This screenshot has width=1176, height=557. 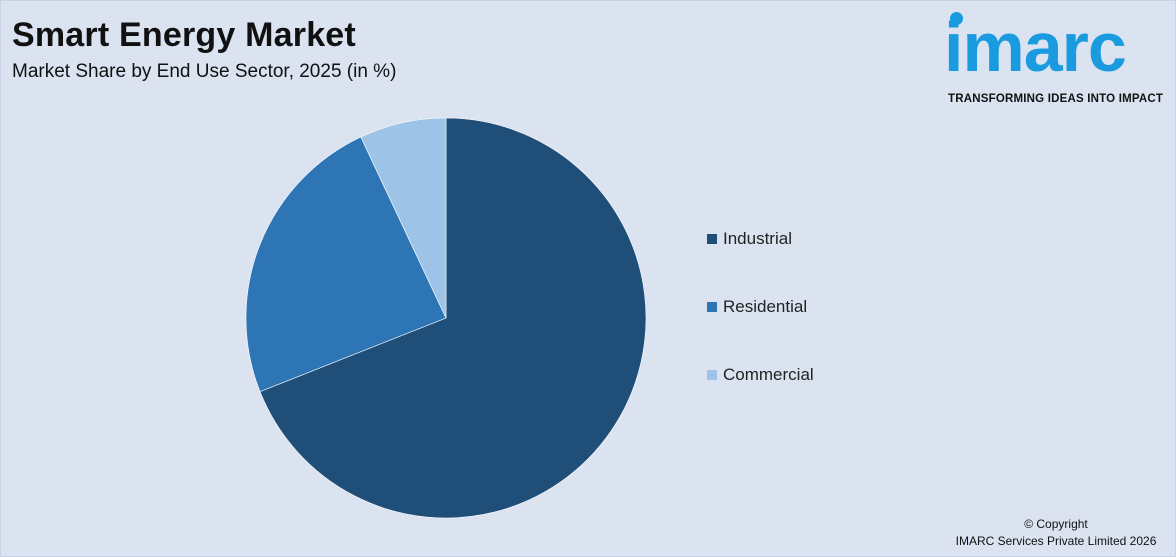 What do you see at coordinates (1056, 541) in the screenshot?
I see `copyright-line-2: IMARC Services Private Limited 2026` at bounding box center [1056, 541].